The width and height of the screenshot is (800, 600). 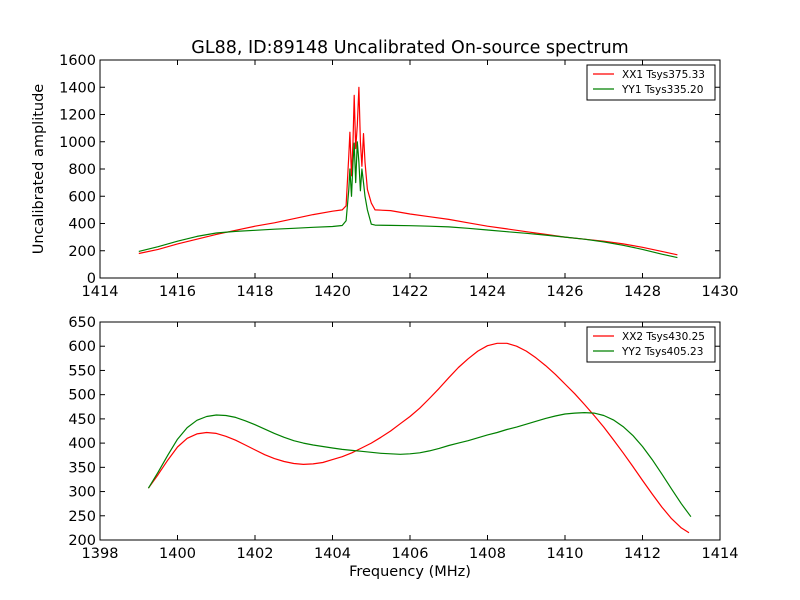 I want to click on bottom-y-tick-label: 300, so click(x=82, y=493).